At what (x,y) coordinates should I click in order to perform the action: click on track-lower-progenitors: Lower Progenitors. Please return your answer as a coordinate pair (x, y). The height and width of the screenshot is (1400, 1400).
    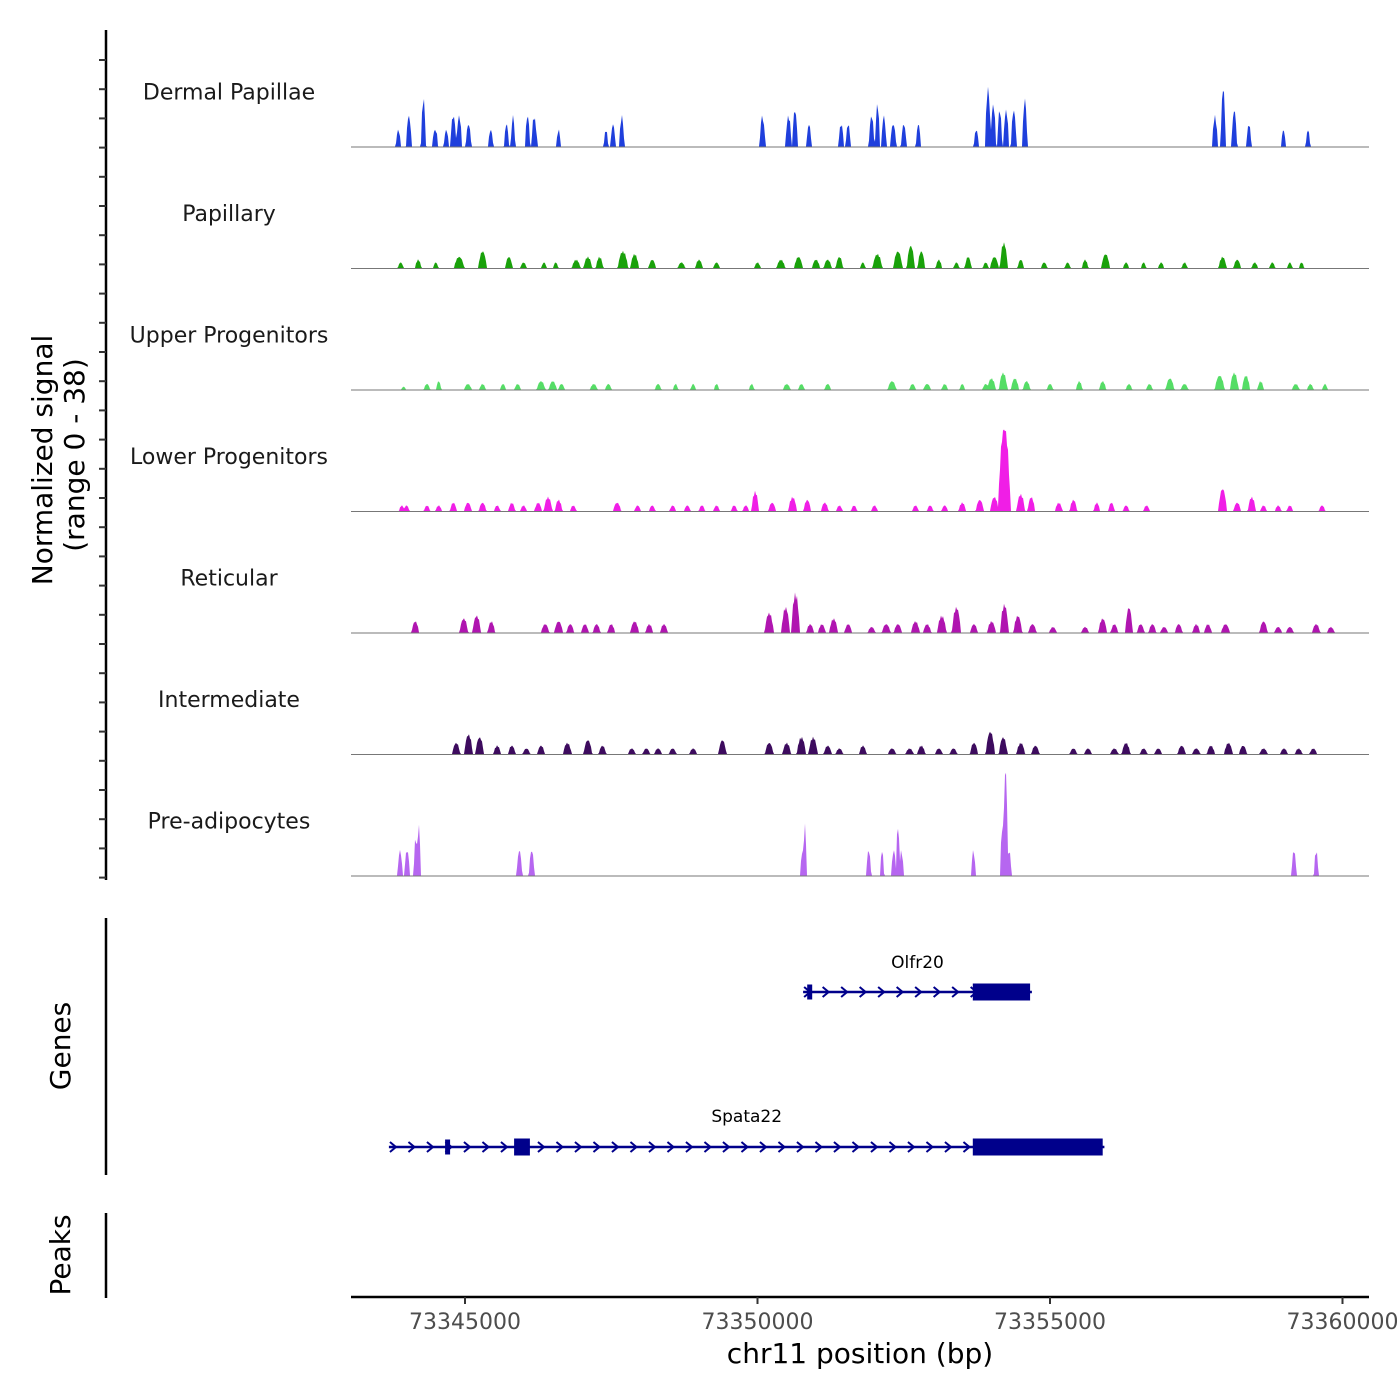
    Looking at the image, I should click on (749, 470).